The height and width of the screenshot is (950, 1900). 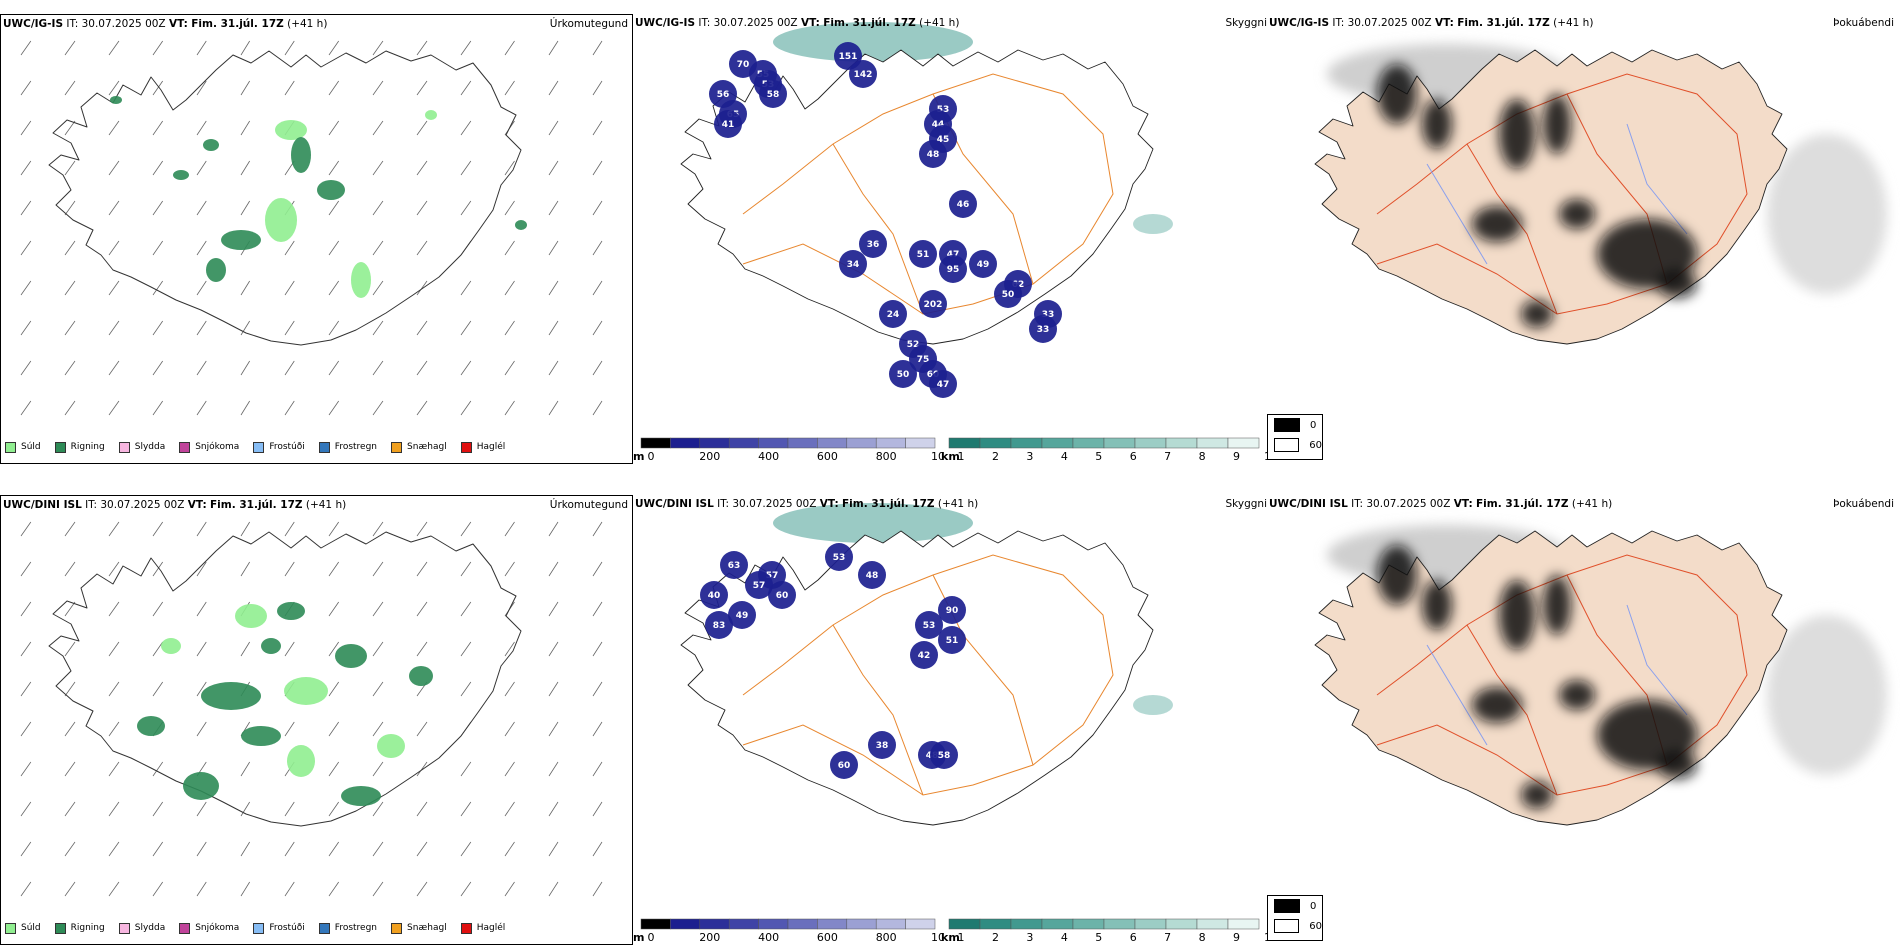 I want to click on ceiling-value-label: 151, so click(x=848, y=57).